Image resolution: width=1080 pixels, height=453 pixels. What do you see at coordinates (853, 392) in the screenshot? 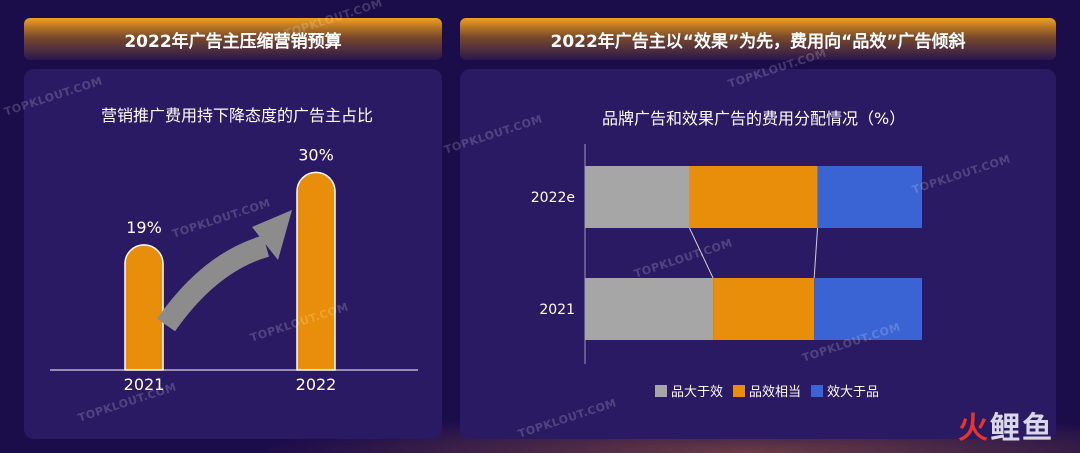
I see `legend-label: 效大于品` at bounding box center [853, 392].